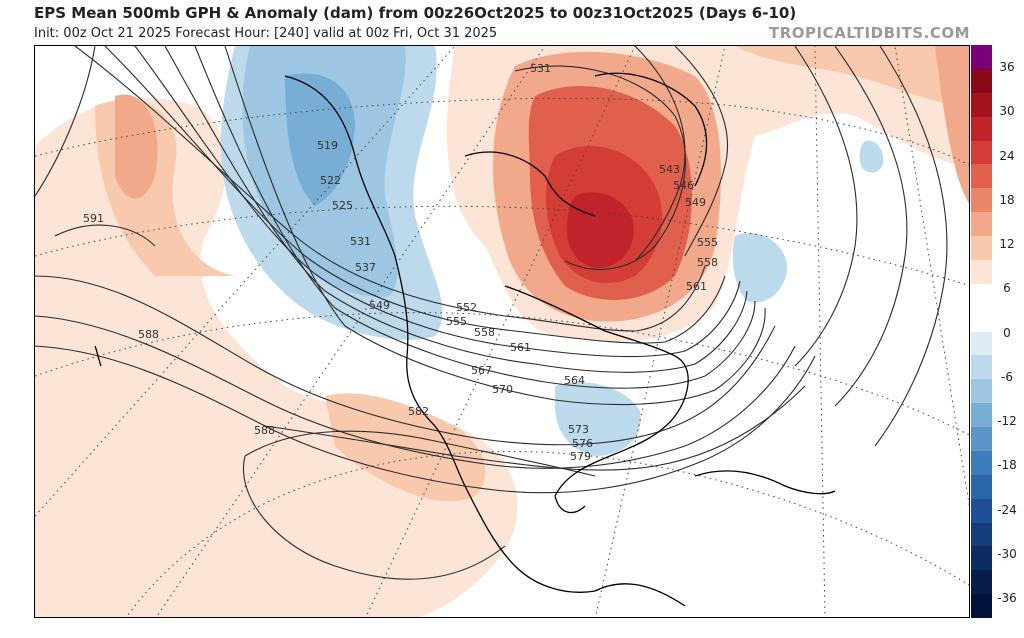 This screenshot has width=1024, height=638. I want to click on contour-label: 573, so click(578, 429).